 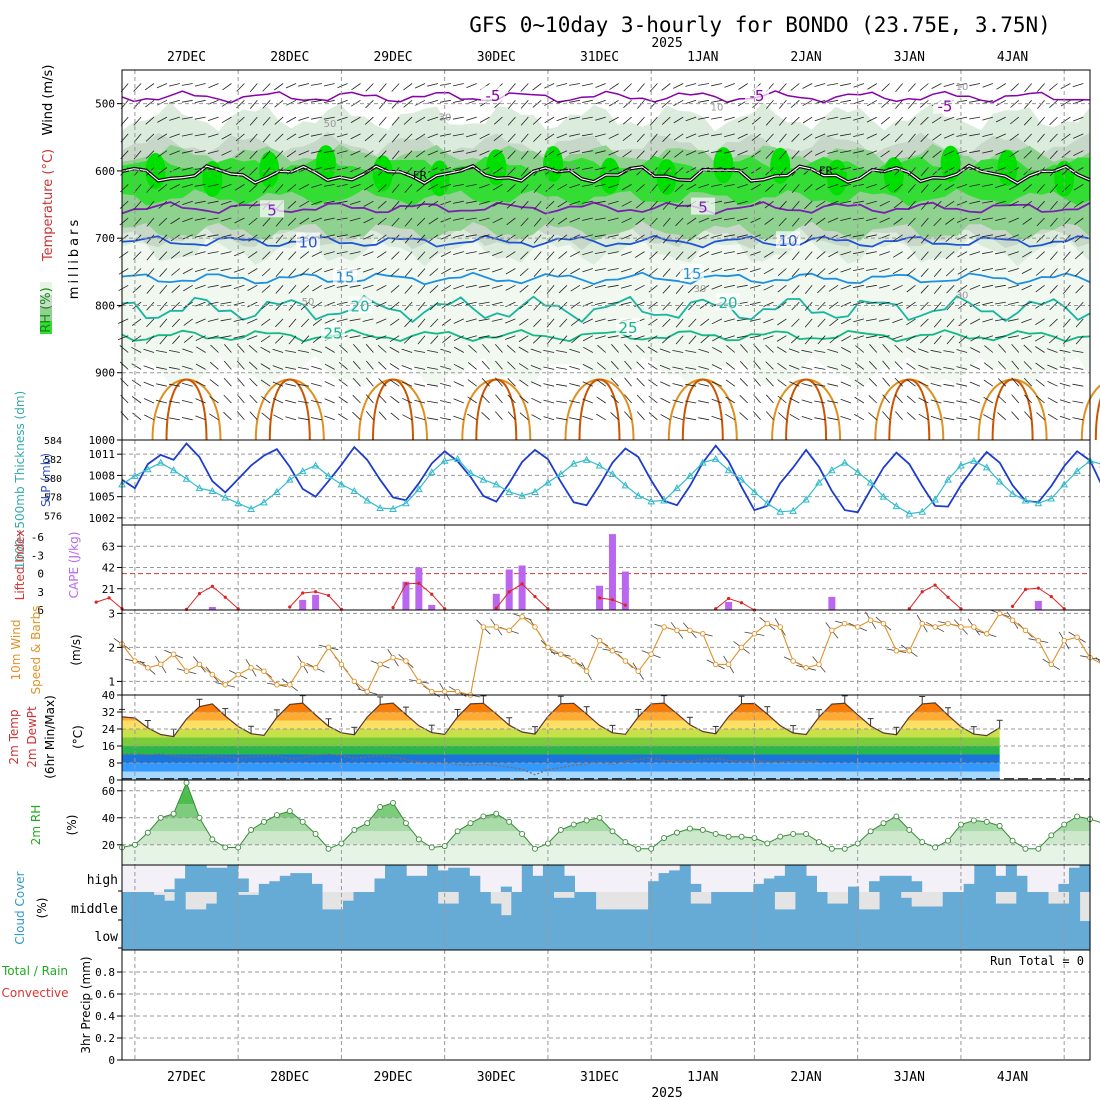 What do you see at coordinates (74, 258) in the screenshot?
I see `upper-ylabel-mb: millibars` at bounding box center [74, 258].